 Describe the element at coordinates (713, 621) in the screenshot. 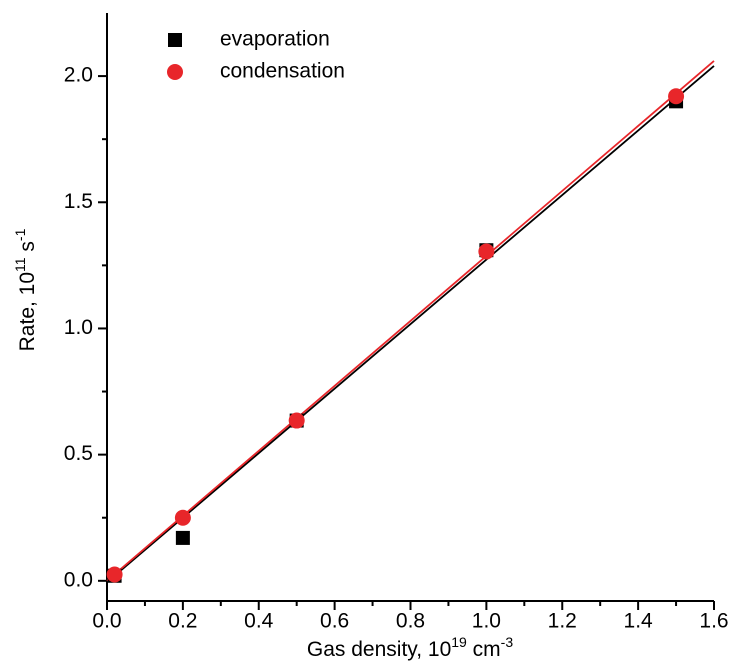

I see `x-tick-label: 1.6` at that location.